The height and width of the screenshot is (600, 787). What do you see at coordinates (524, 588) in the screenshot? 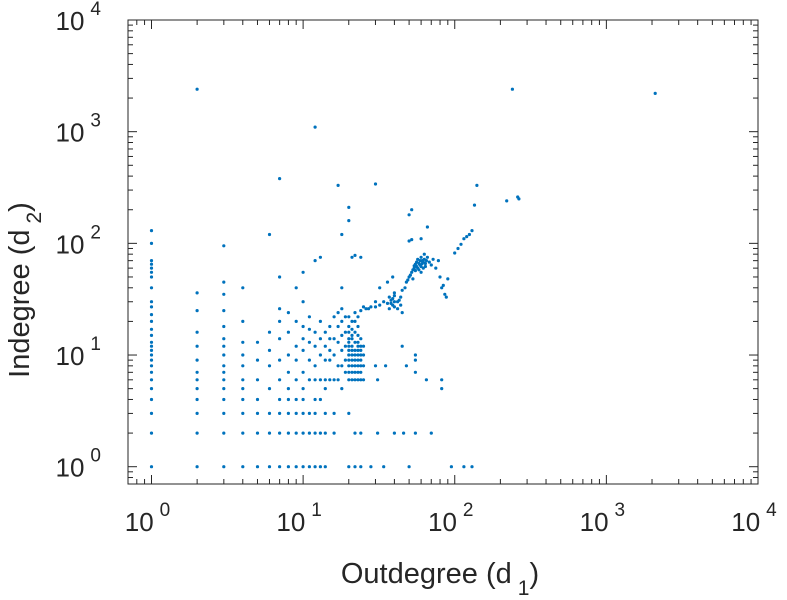
I see `x-axis-label-subscript: 1` at bounding box center [524, 588].